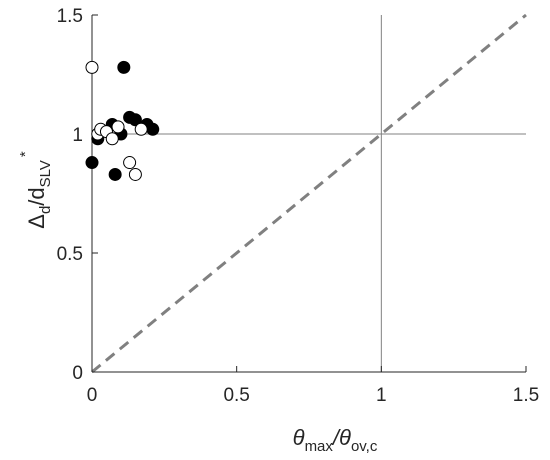 This screenshot has width=550, height=460. Describe the element at coordinates (335, 440) in the screenshot. I see `x-axis-label: θmax/θov,c` at that location.